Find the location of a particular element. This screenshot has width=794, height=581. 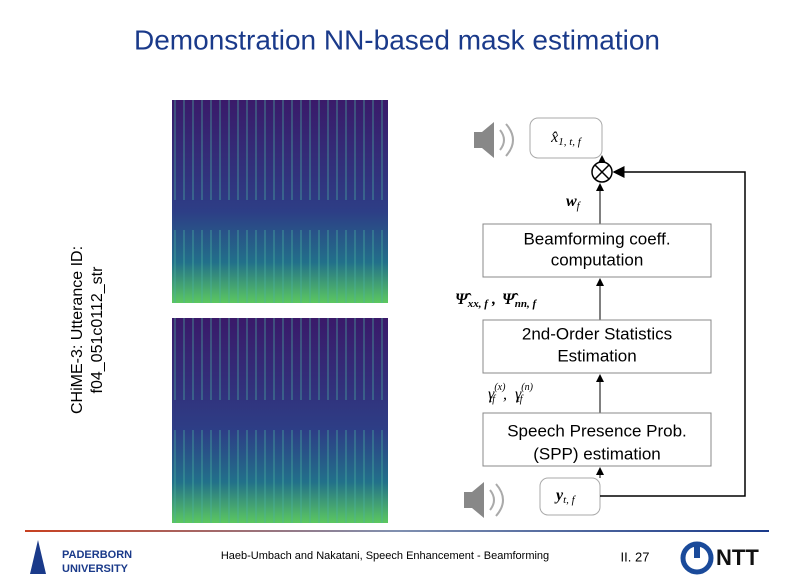

gamma-label: γ(x) tf, γ(n) tf is located at coordinates (511, 393).